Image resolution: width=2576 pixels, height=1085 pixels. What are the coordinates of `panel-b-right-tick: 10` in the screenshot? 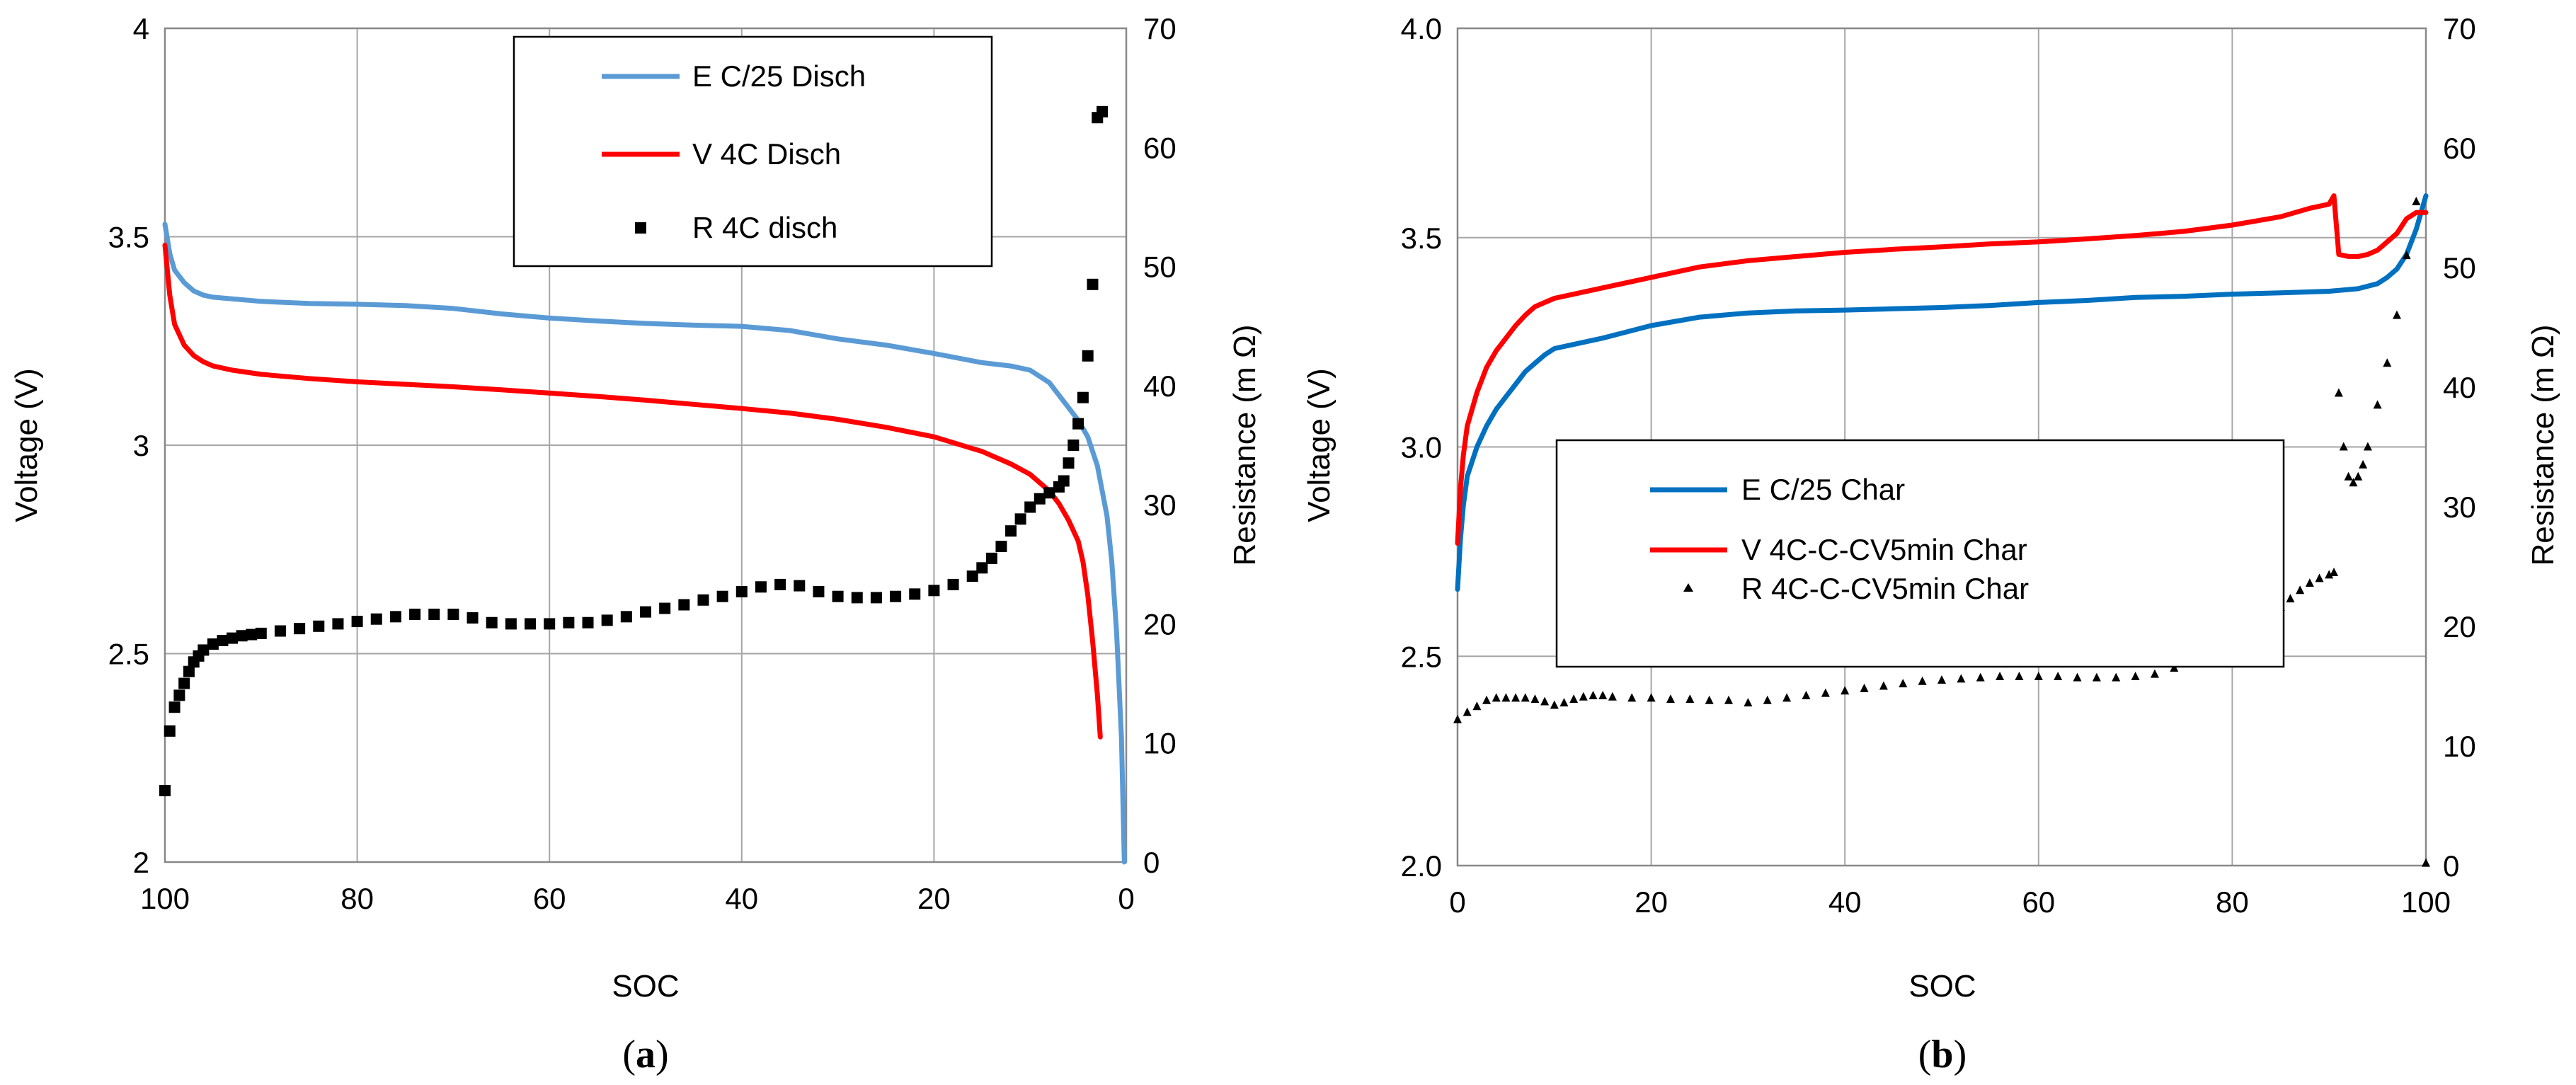 It's located at (2459, 746).